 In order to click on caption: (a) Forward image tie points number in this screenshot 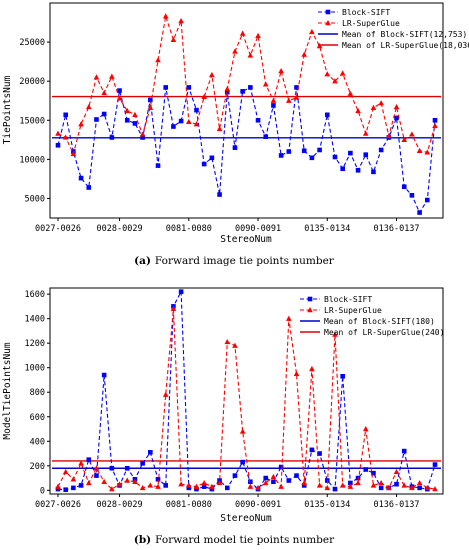, I will do `click(234, 261)`.